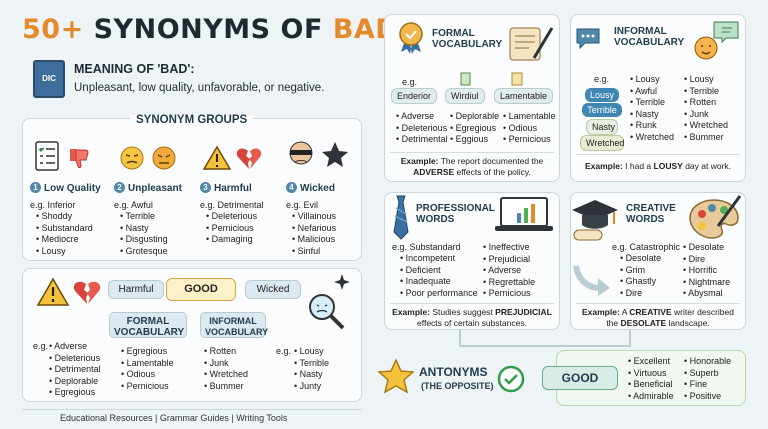 The width and height of the screenshot is (768, 429). Describe the element at coordinates (134, 69) in the screenshot. I see `meaning-label: MEANING OF 'BAD':` at that location.